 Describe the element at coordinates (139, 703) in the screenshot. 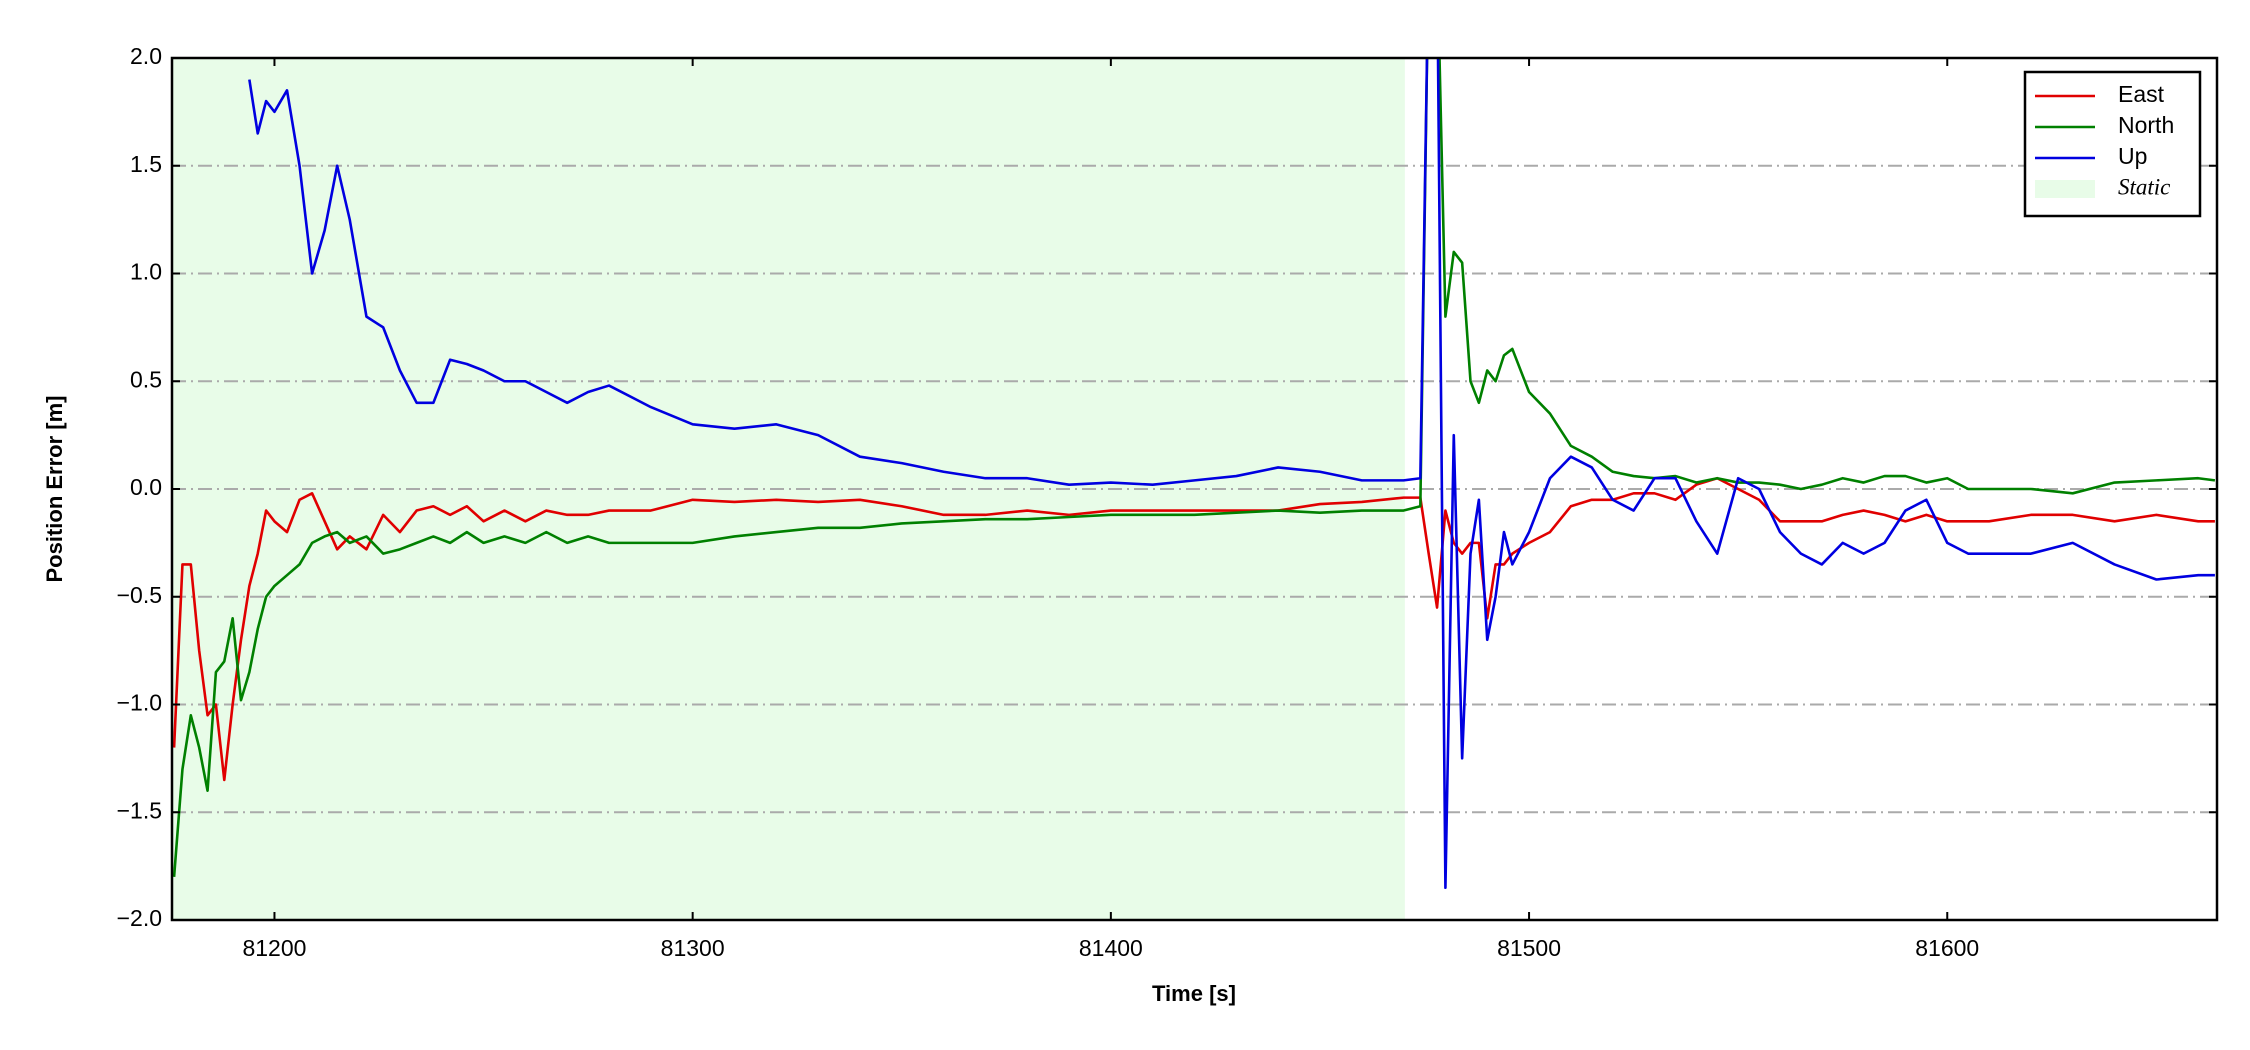

I see `y-tick-label: −1.0` at that location.